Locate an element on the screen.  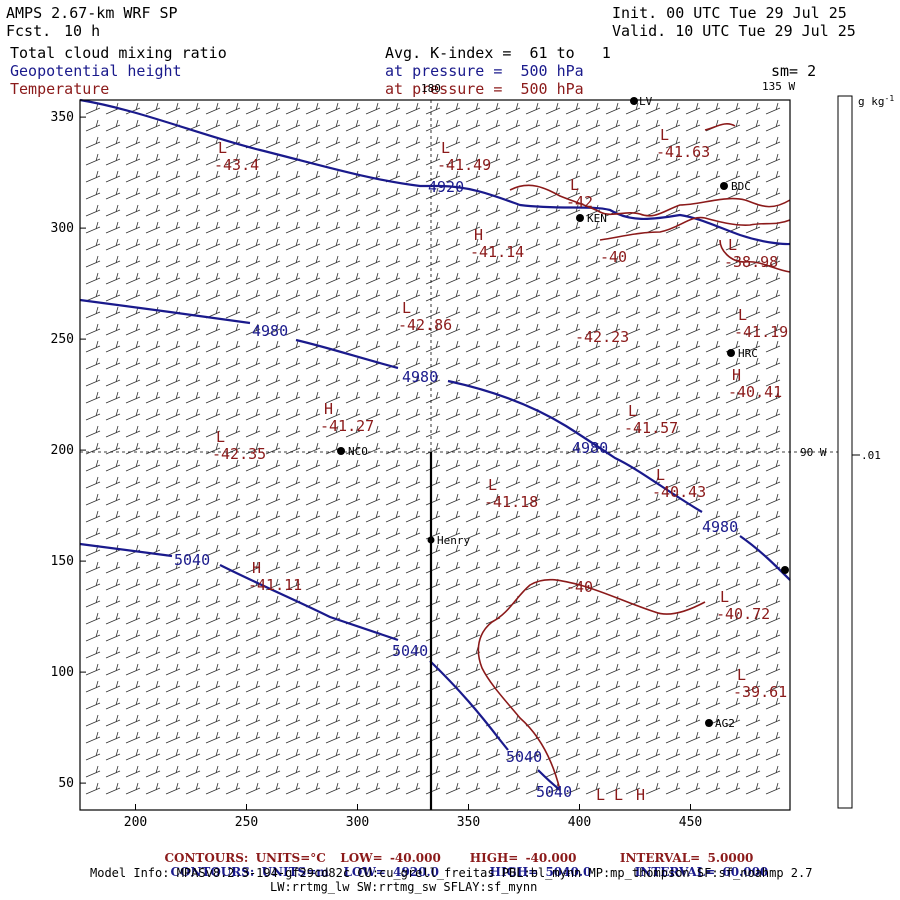
y-tick-label: 200 is located at coordinates (62, 450).